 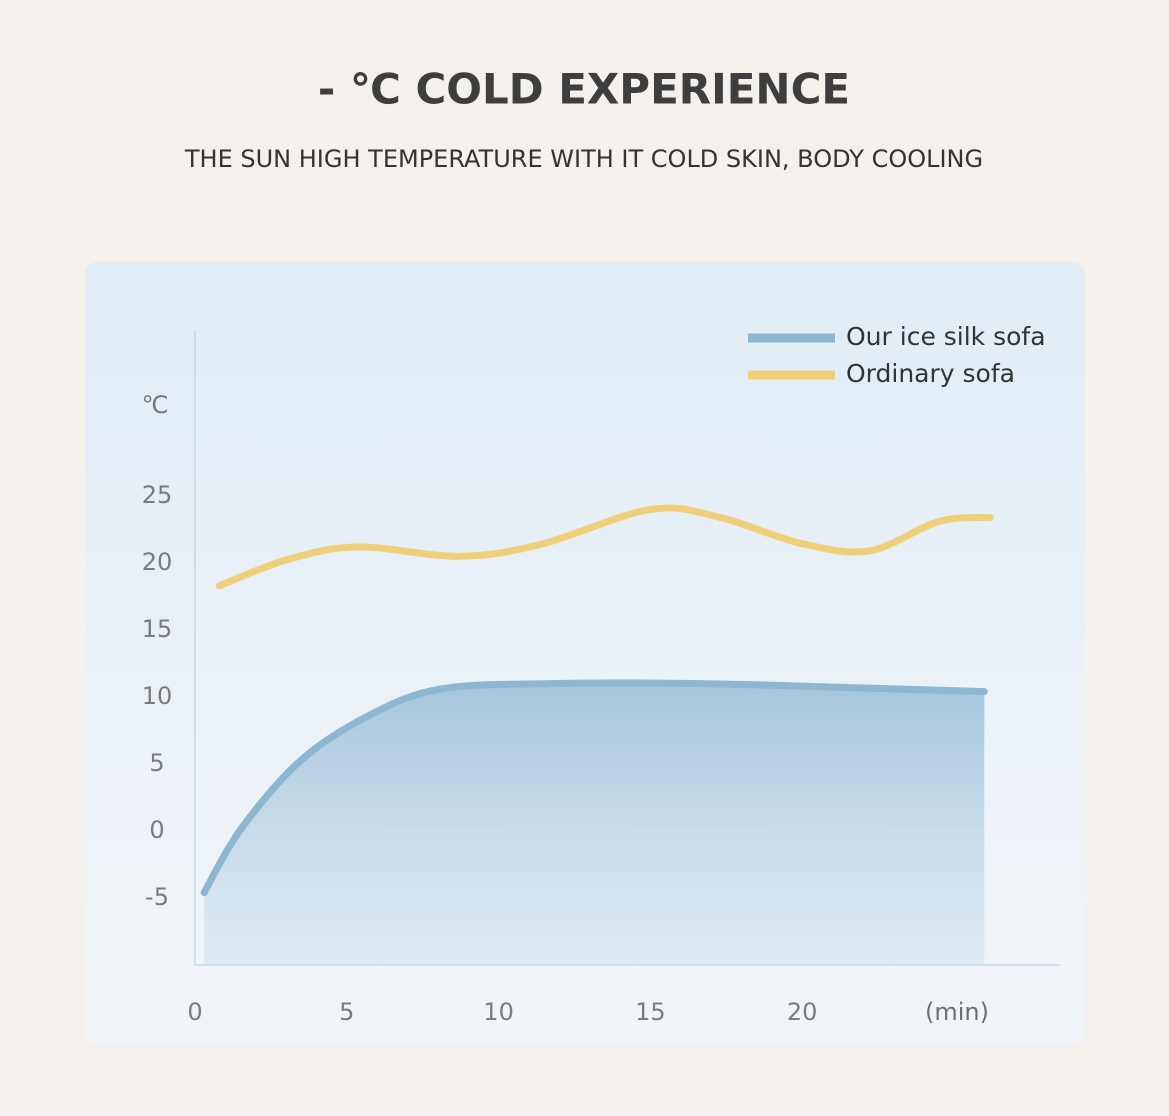 What do you see at coordinates (156, 830) in the screenshot?
I see `y-tick-label: 0` at bounding box center [156, 830].